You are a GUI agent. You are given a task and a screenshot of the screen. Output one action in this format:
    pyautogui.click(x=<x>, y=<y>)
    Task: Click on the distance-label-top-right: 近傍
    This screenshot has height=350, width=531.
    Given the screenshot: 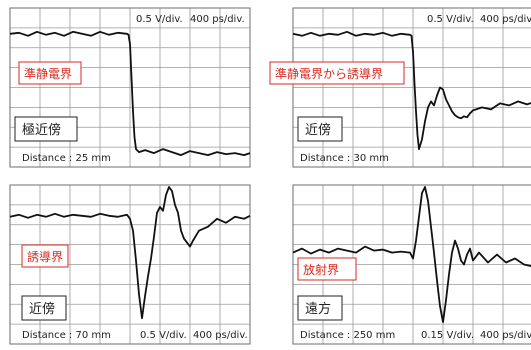 What is the action you would take?
    pyautogui.click(x=318, y=130)
    